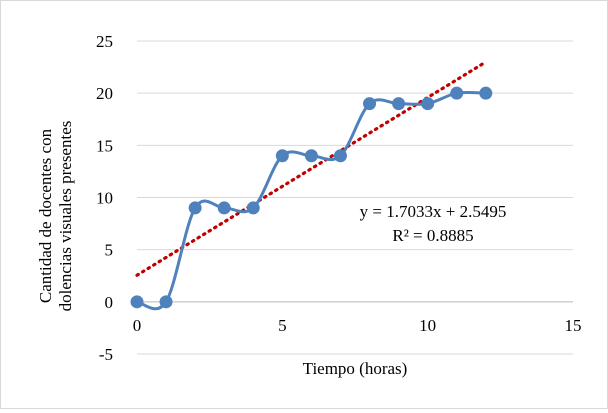  Describe the element at coordinates (137, 325) in the screenshot. I see `x-tick-label: 0` at that location.